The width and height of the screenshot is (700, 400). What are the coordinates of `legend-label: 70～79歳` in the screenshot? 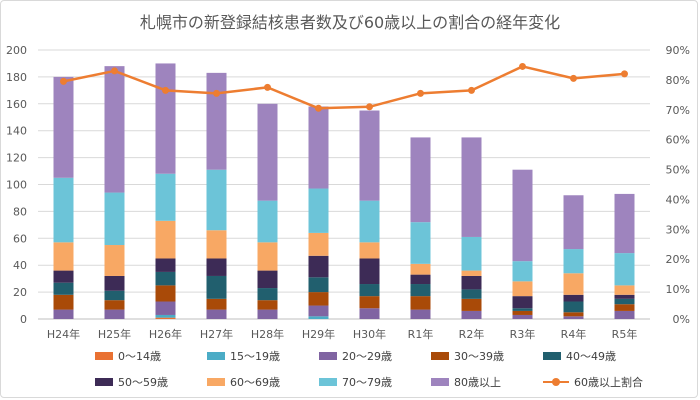 It's located at (367, 382).